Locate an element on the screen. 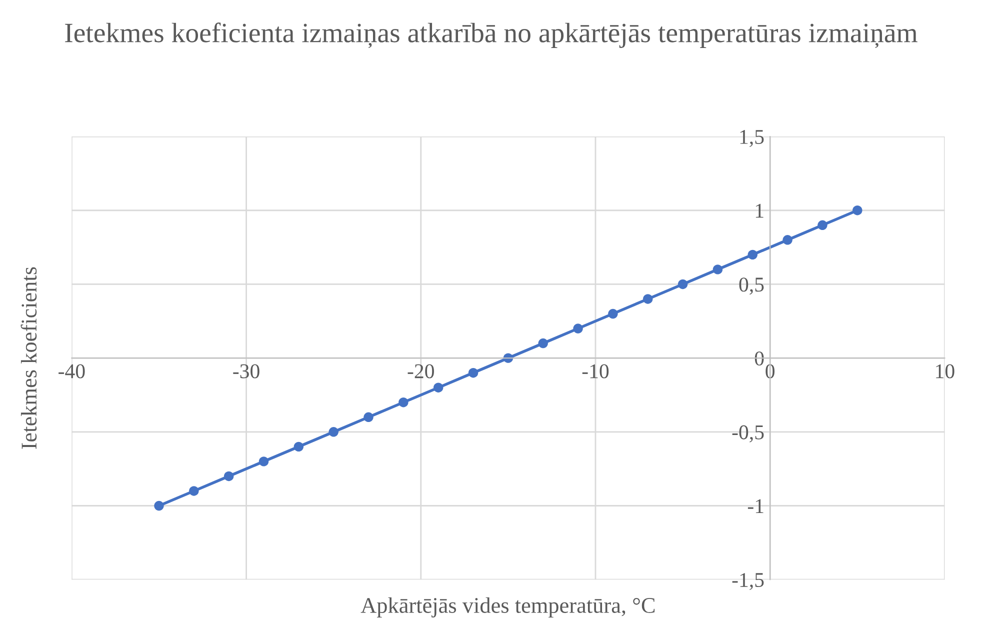 The image size is (982, 644). x-tick-label: 0 is located at coordinates (770, 371).